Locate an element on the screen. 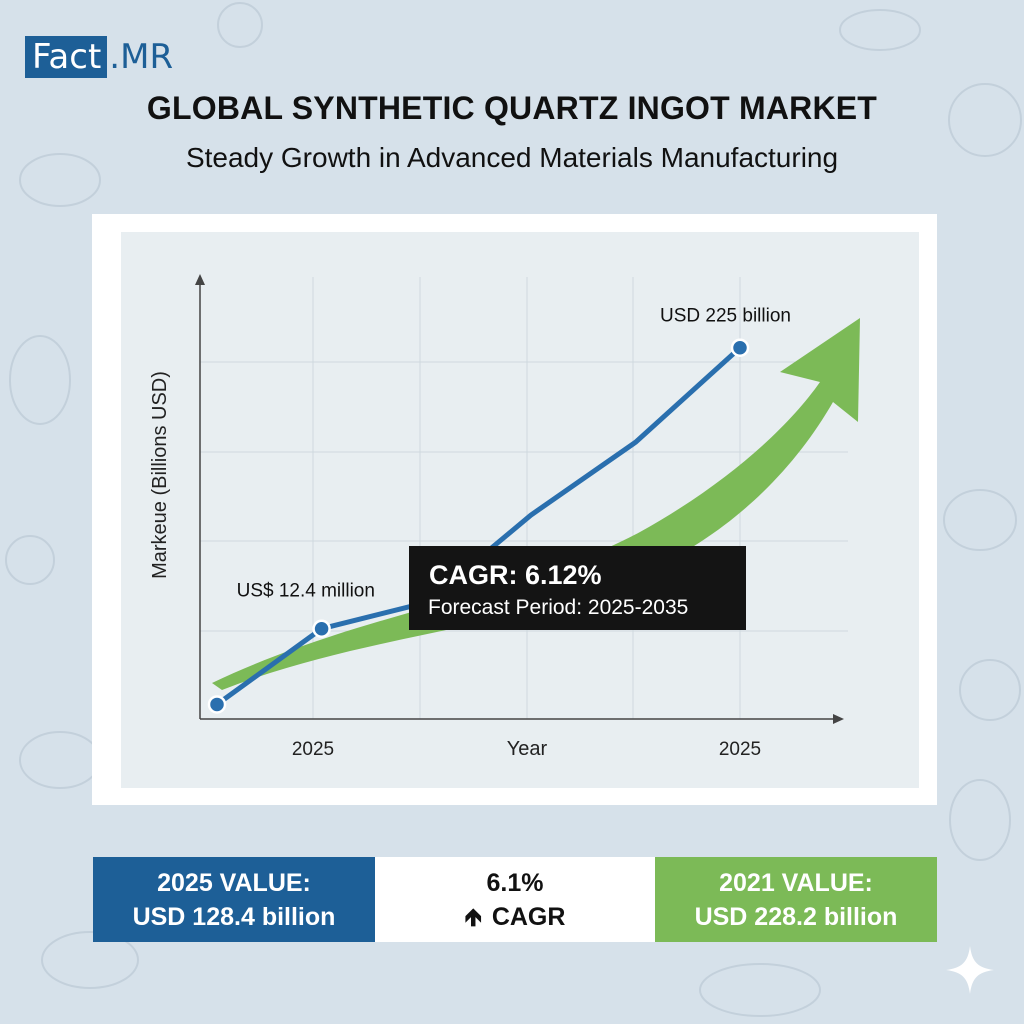 This screenshot has height=1024, width=1024. stat-left-value: USD 128.4 billion is located at coordinates (234, 917).